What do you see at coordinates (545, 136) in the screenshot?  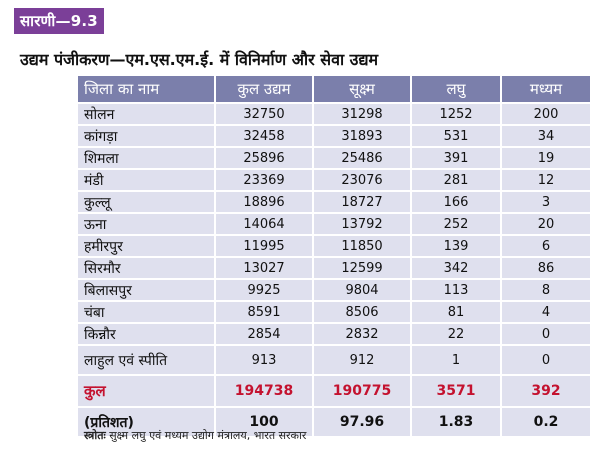 I see `cell-medium: 34` at bounding box center [545, 136].